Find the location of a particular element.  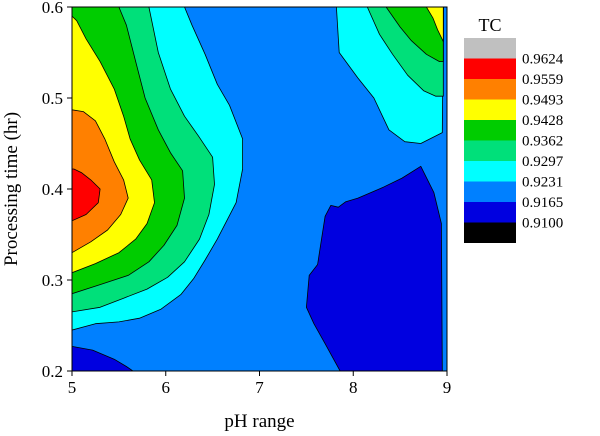

y-tick-label: 0.3 is located at coordinates (52, 280).